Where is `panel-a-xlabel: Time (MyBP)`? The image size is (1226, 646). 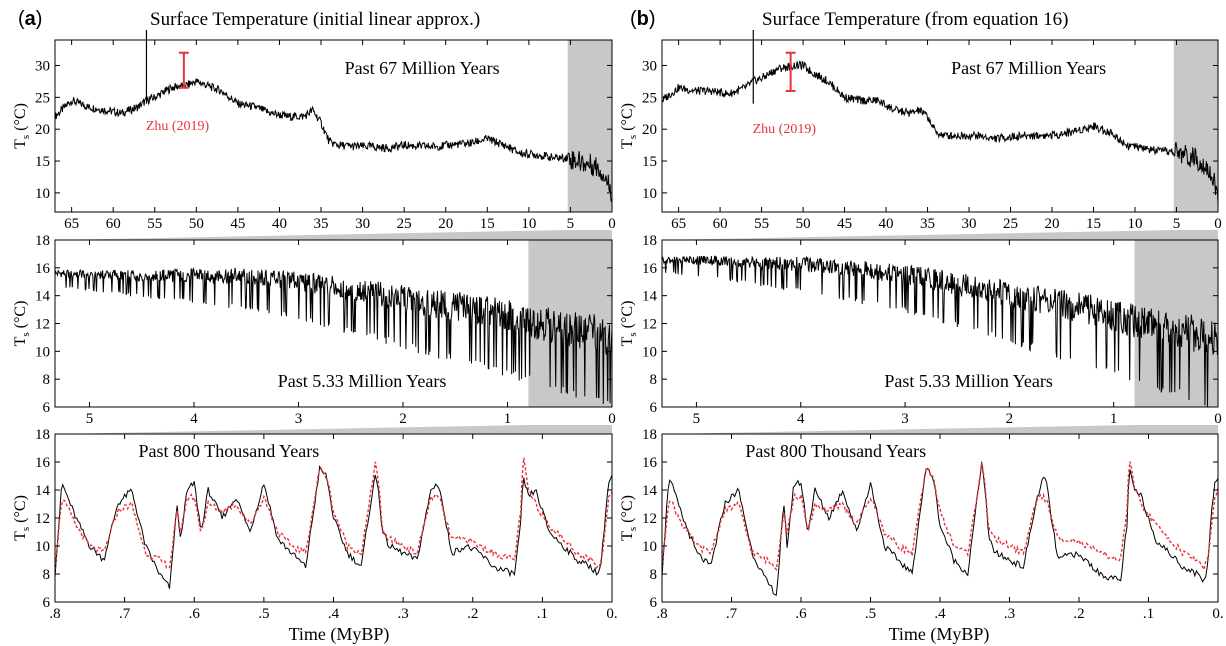 panel-a-xlabel: Time (MyBP) is located at coordinates (339, 634).